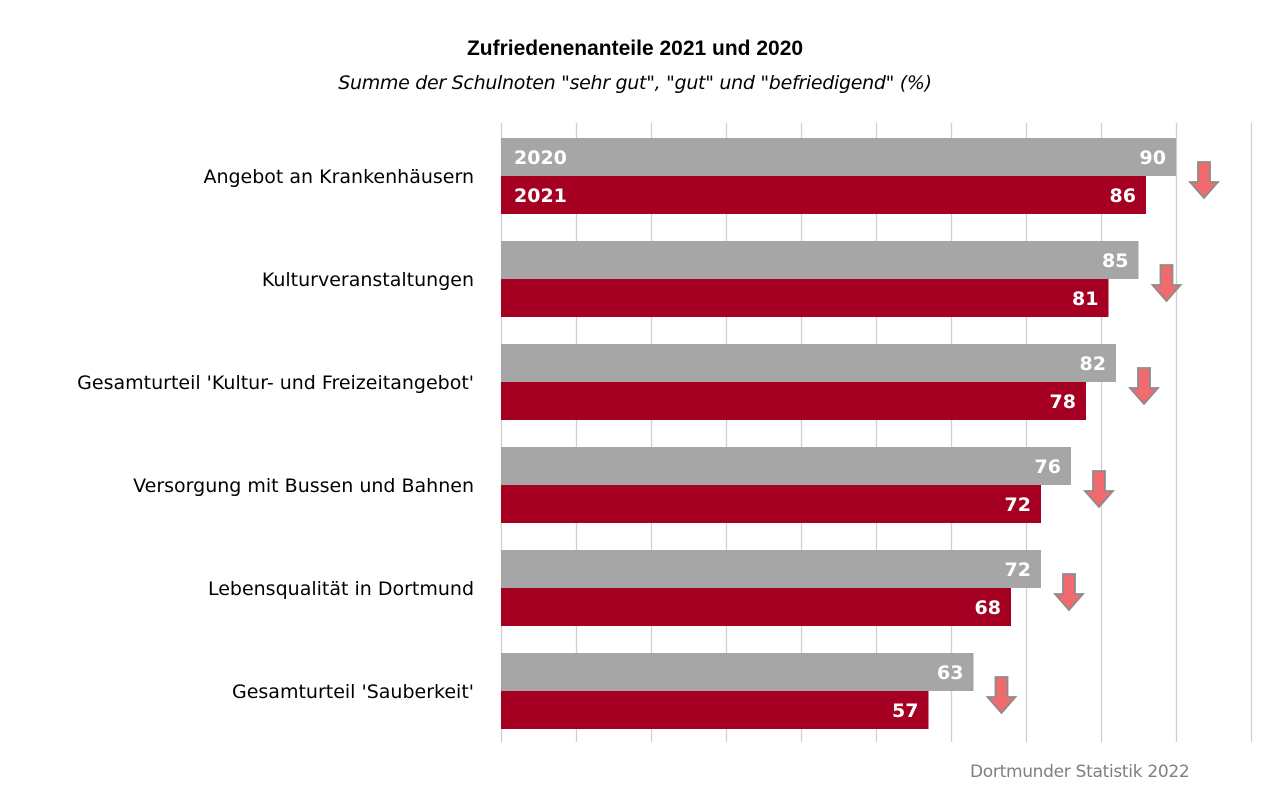  Describe the element at coordinates (1085, 299) in the screenshot. I see `data-label: 81` at that location.